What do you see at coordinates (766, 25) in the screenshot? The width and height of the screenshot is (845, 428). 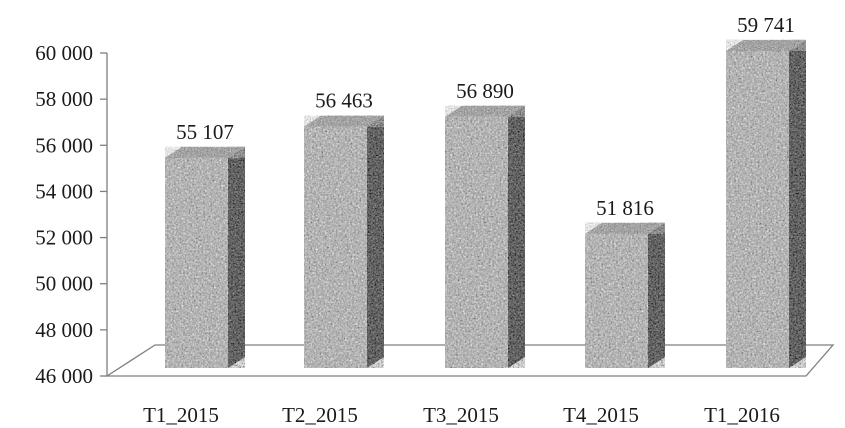 I see `data-label: 59 741` at bounding box center [766, 25].